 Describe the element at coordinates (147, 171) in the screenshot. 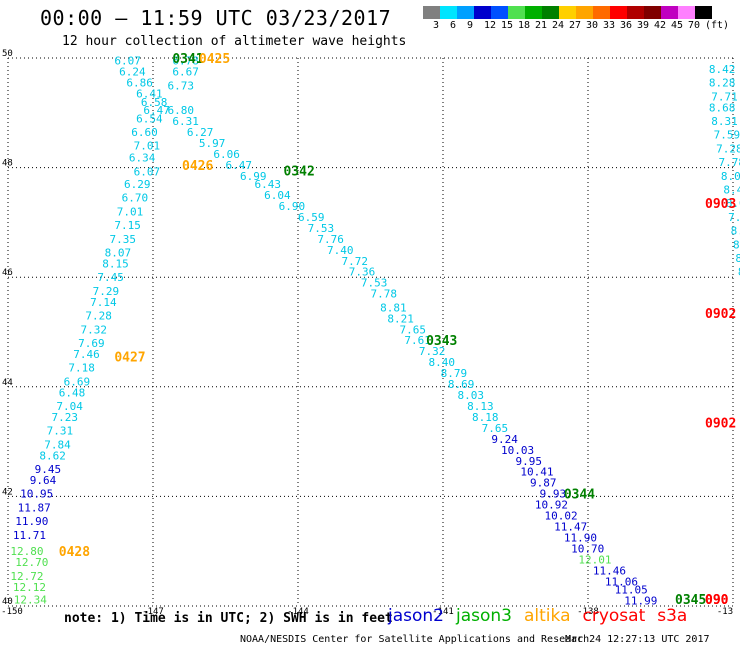

I see `wave-height-value: 6.07` at that location.